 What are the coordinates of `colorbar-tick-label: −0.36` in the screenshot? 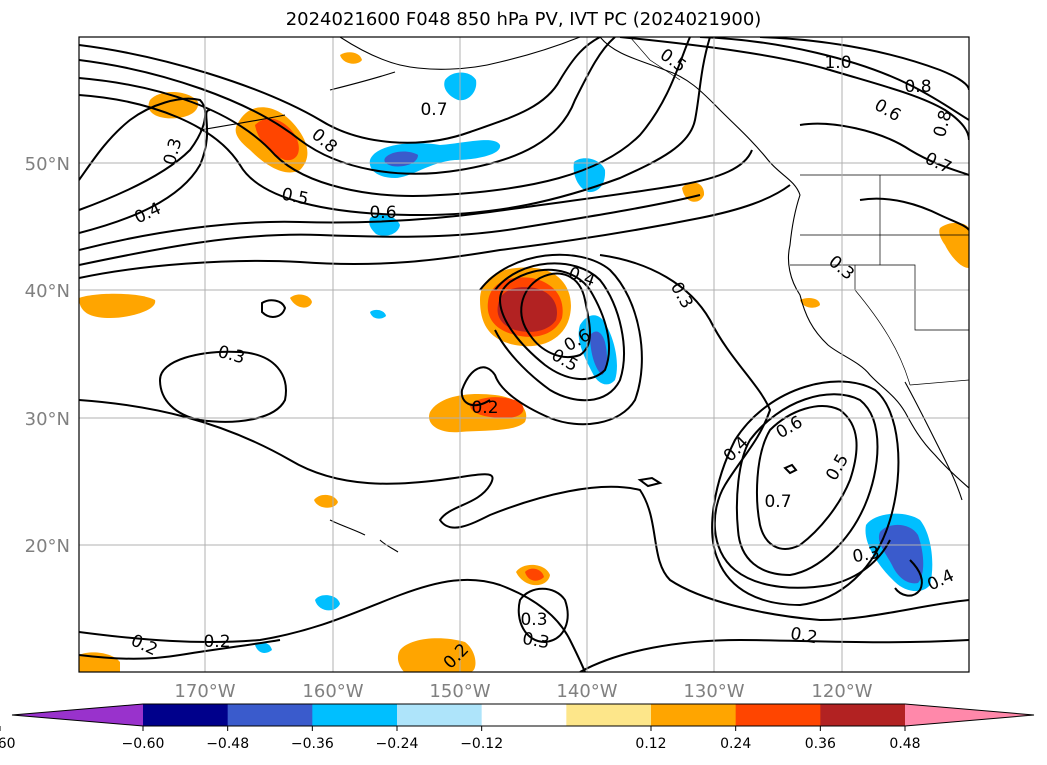 It's located at (312, 744).